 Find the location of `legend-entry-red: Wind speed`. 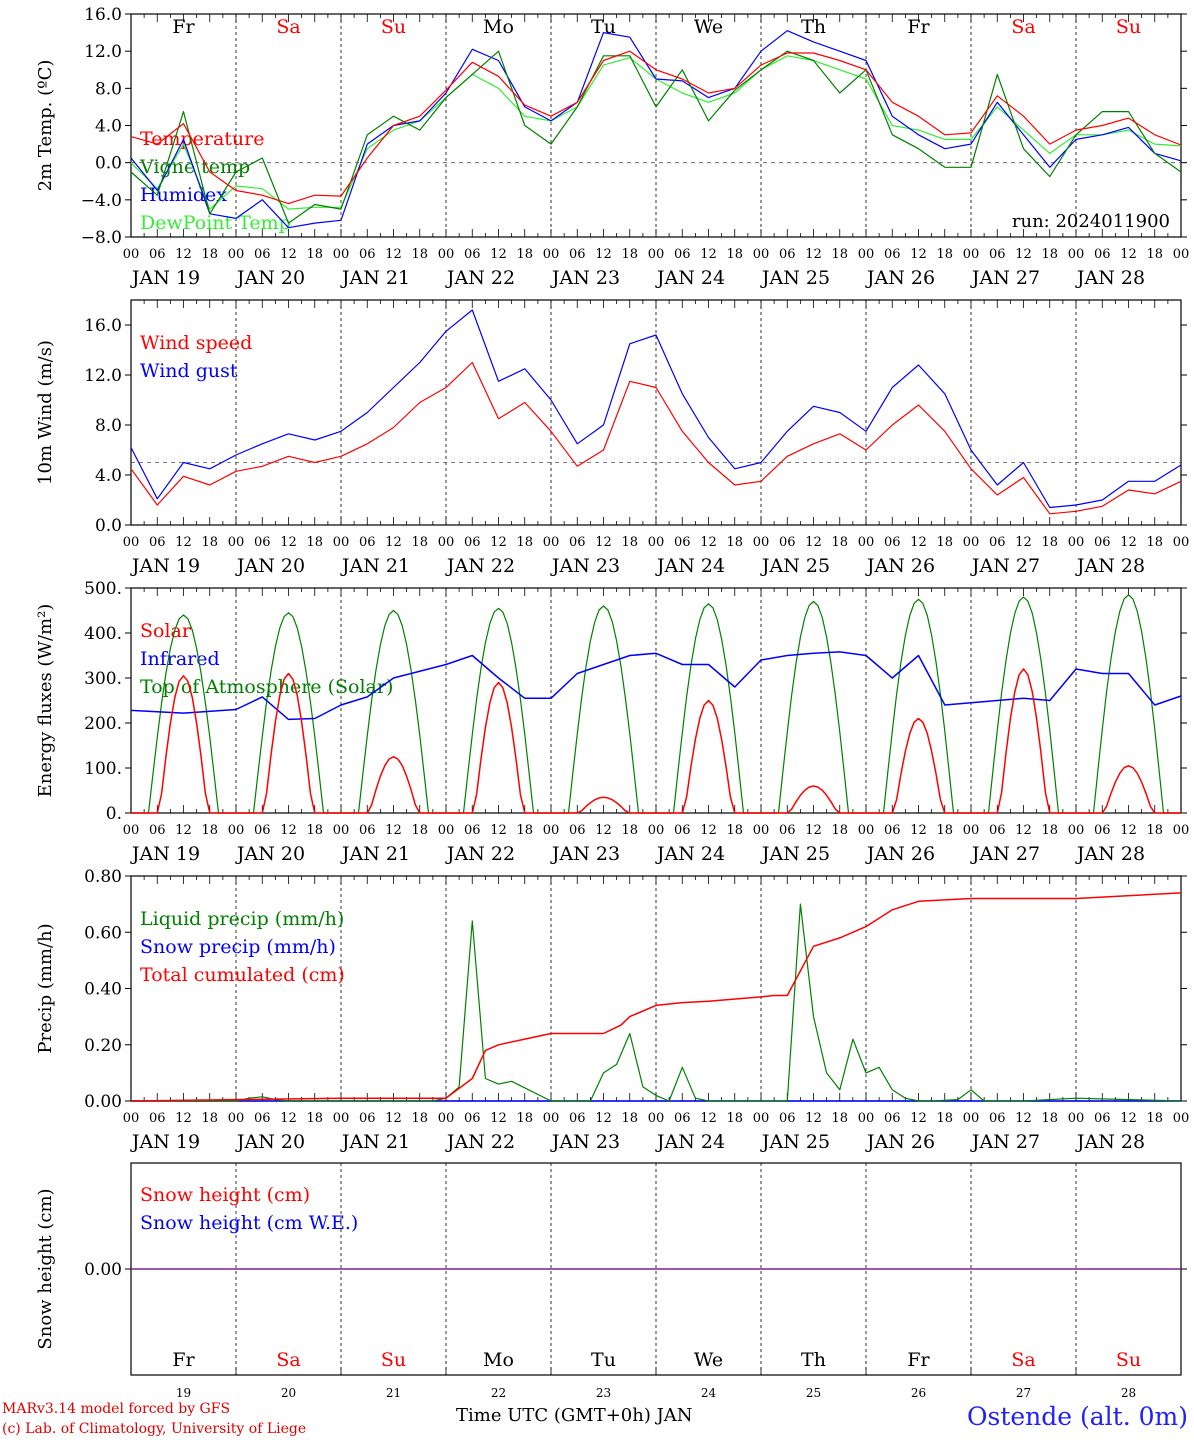

legend-entry-red: Wind speed is located at coordinates (196, 343).